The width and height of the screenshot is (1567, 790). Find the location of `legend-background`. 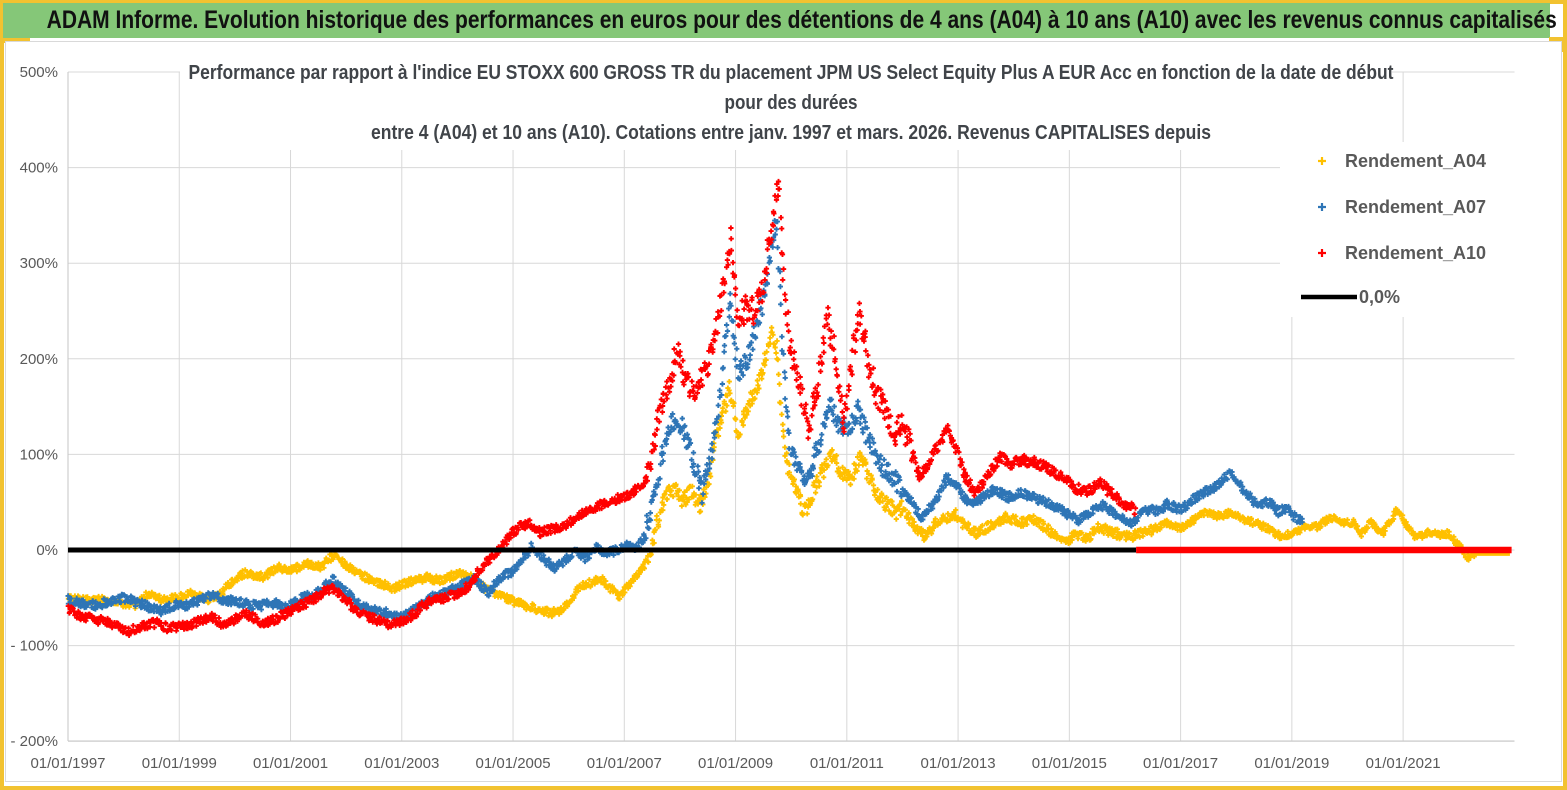

legend-background is located at coordinates (1414, 229).